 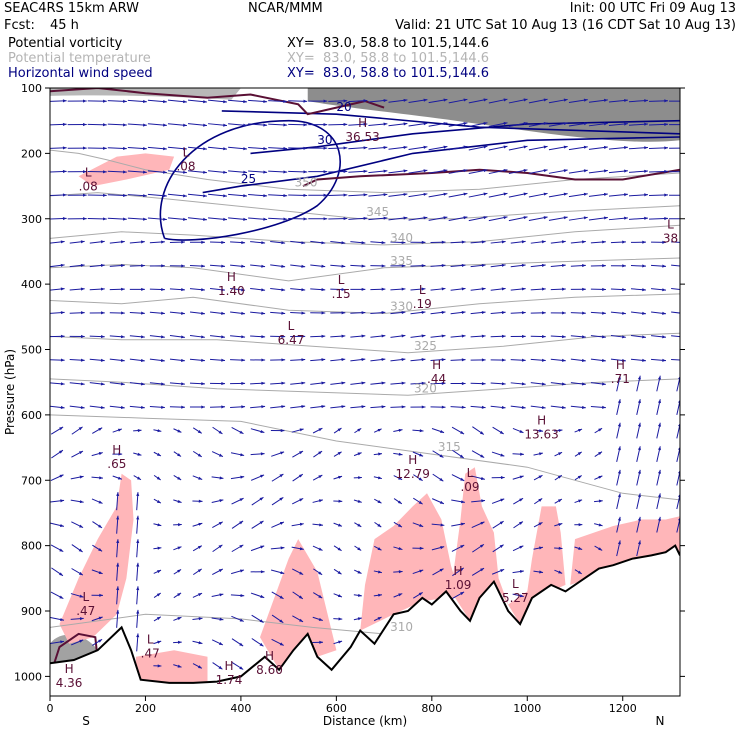 I want to click on theta-contour-label: 350, so click(x=306, y=182).